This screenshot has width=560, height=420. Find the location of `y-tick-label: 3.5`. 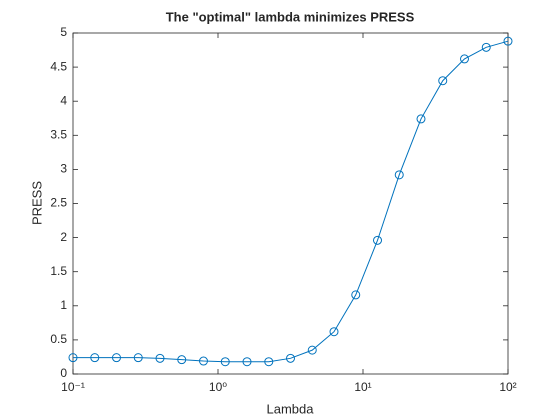

y-tick-label: 3.5 is located at coordinates (58, 134).